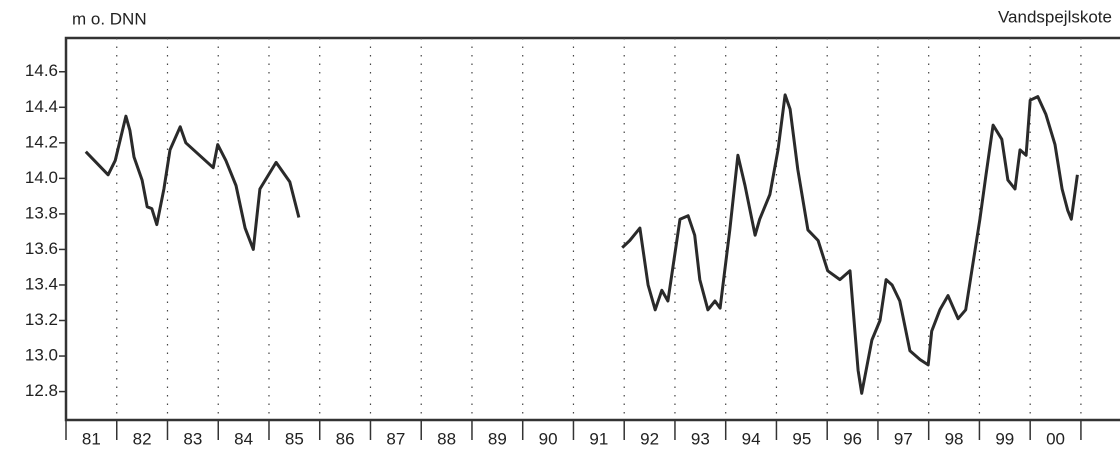 This screenshot has width=1120, height=452. I want to click on y-tick-label: 14.0, so click(41, 177).